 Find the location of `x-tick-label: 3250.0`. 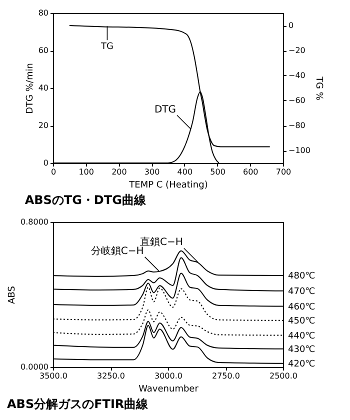

x-tick-label: 3250.0 is located at coordinates (111, 376).